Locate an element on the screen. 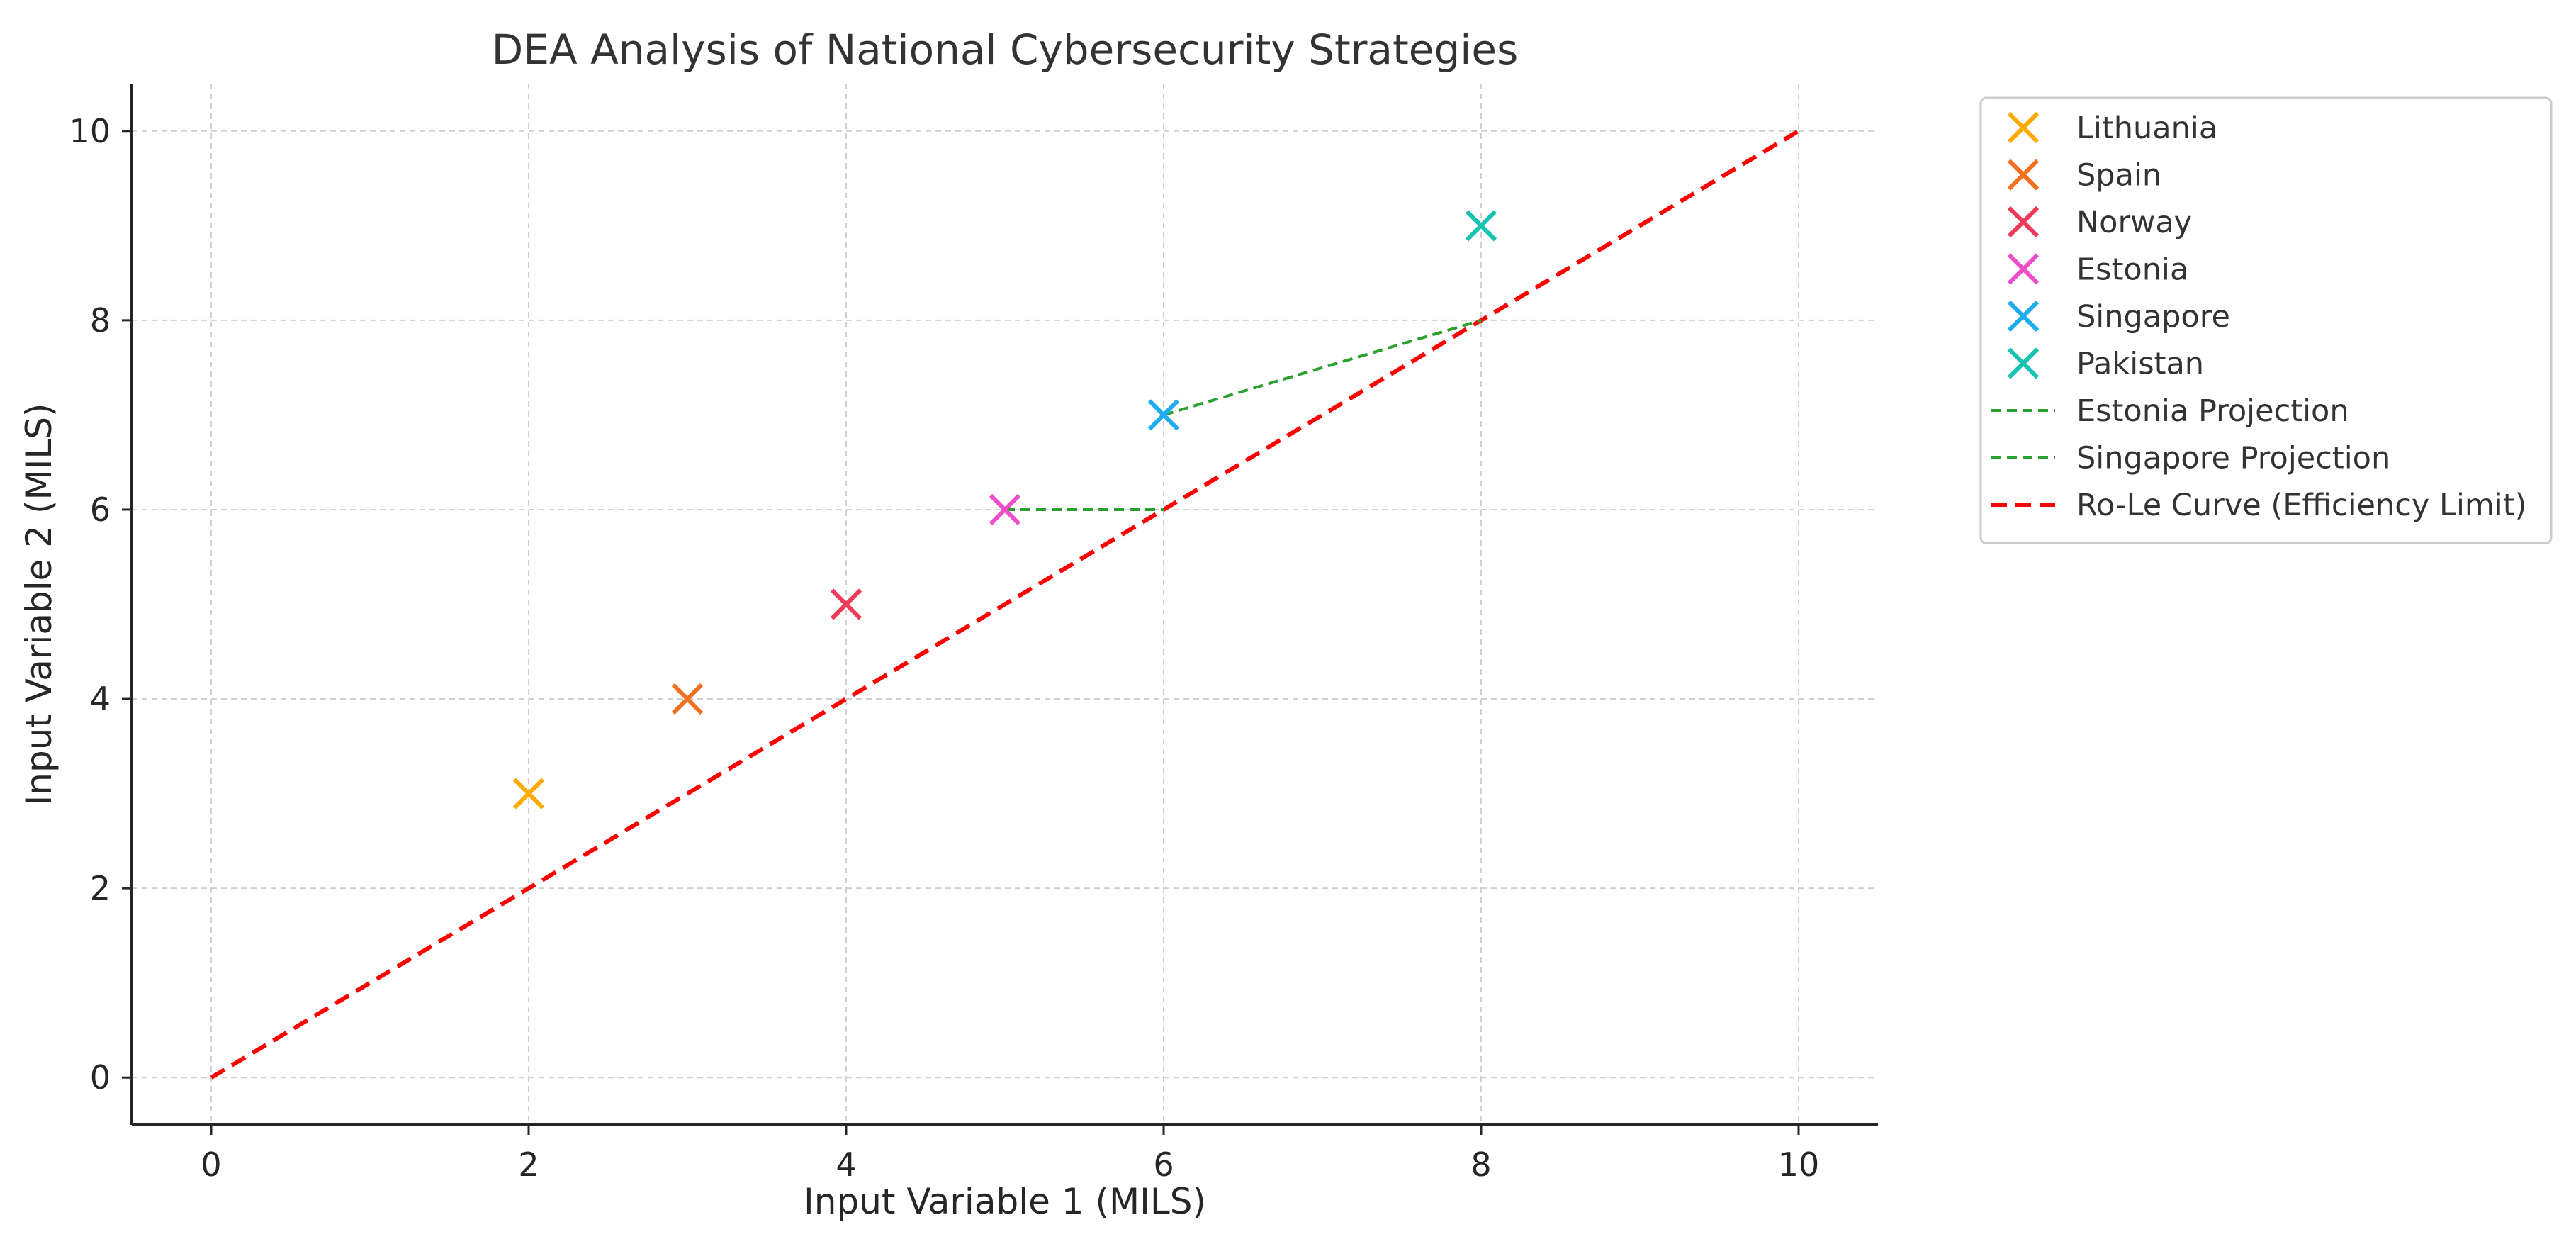 This screenshot has height=1244, width=2576. y-tick-label: 4 is located at coordinates (100, 699).